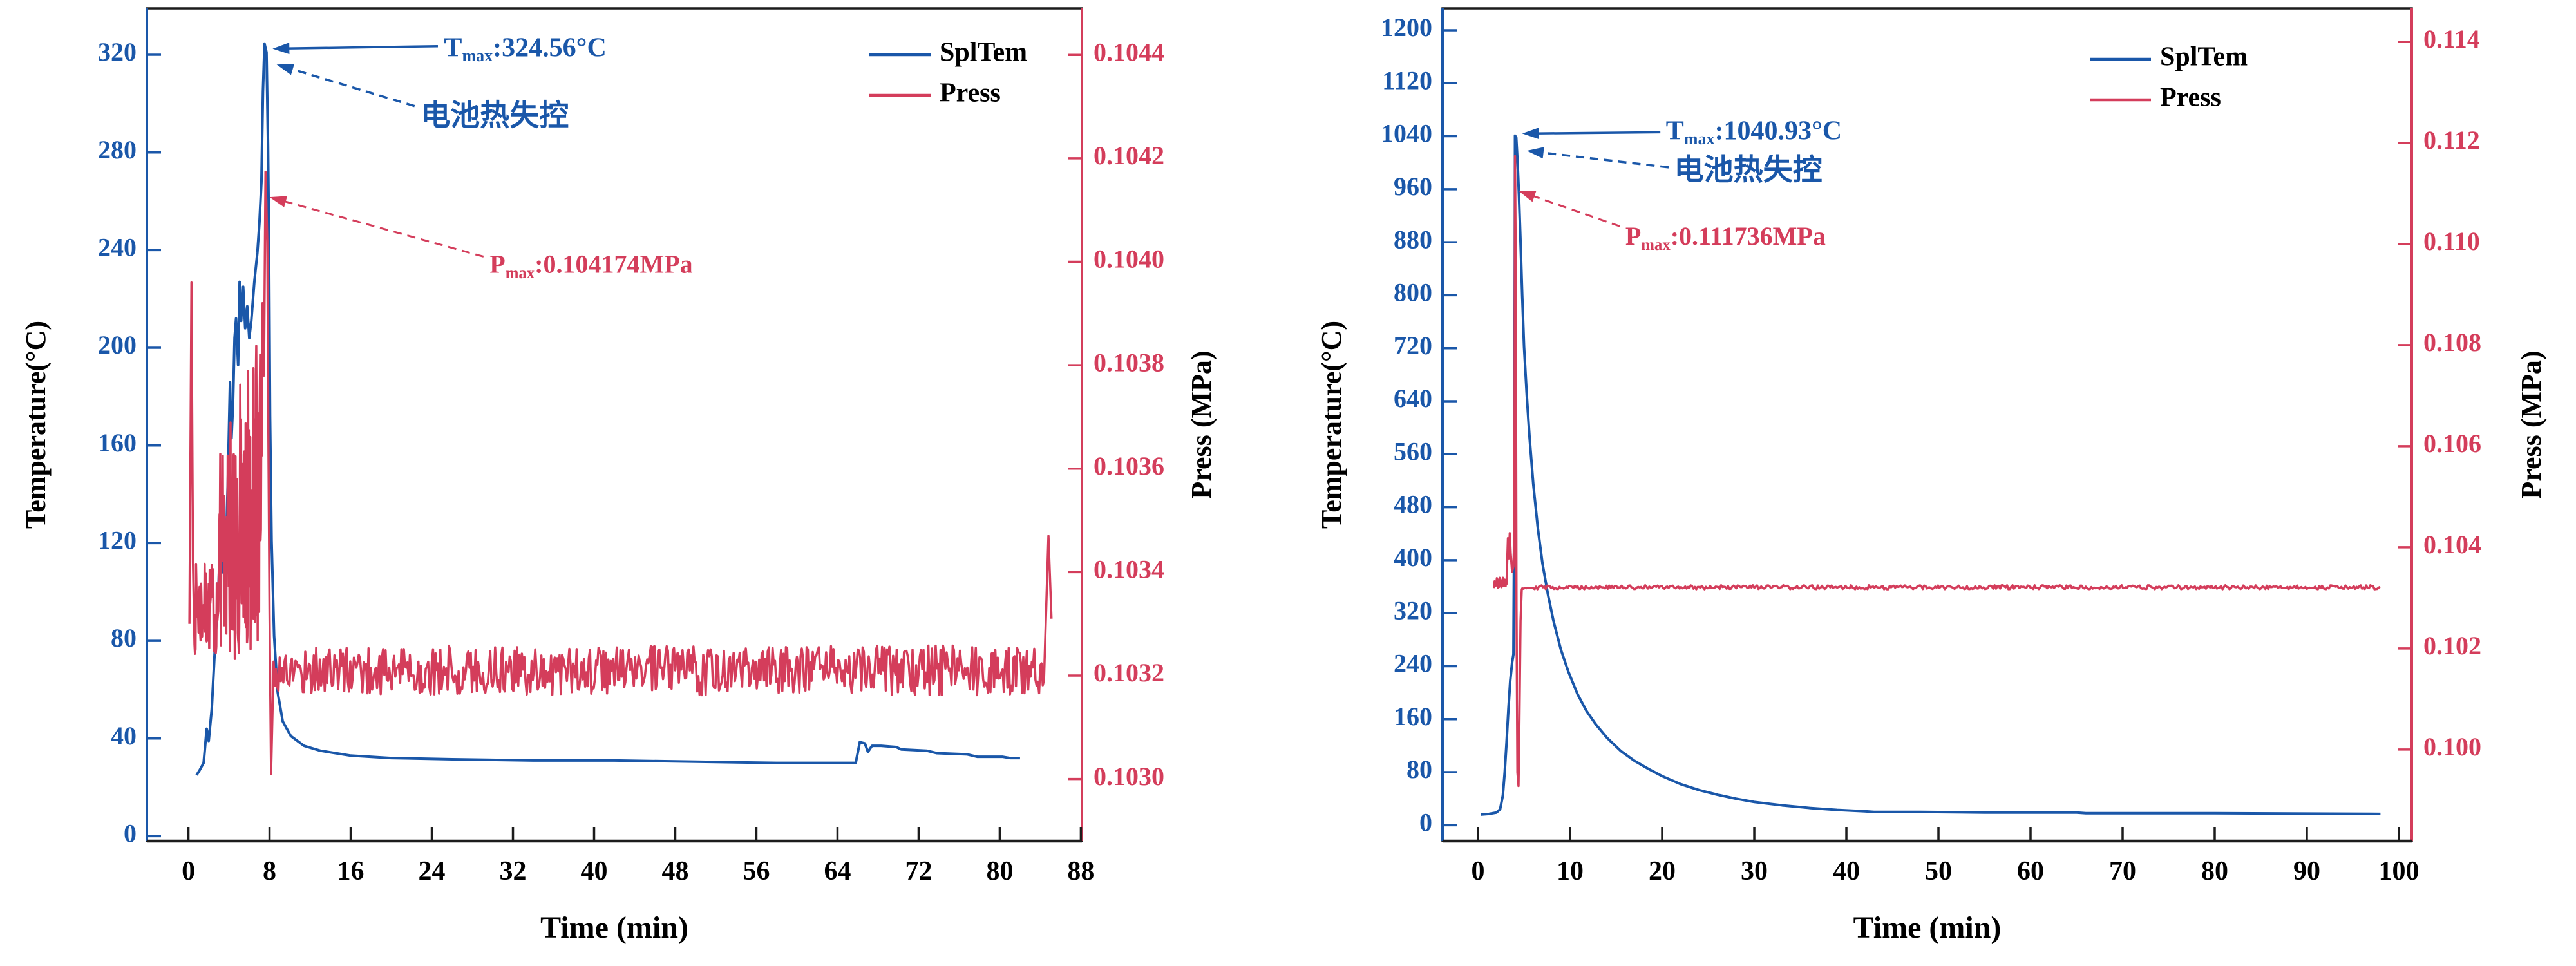  Describe the element at coordinates (495, 115) in the screenshot. I see `left-chart-runaway-label: 电池热失控` at that location.